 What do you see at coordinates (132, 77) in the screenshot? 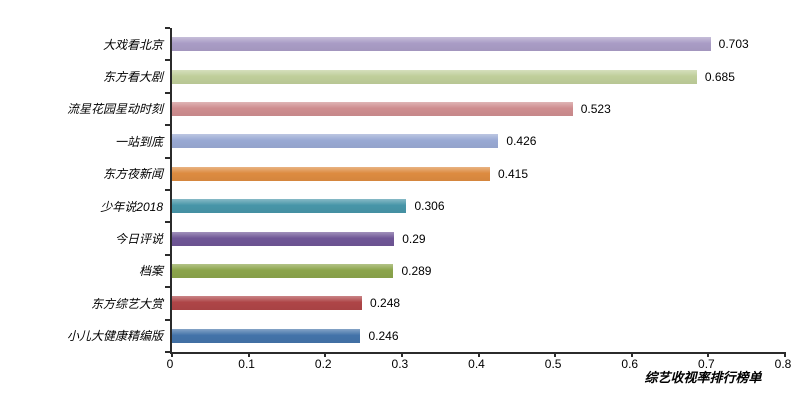
I see `category-label: 东方看大剧` at bounding box center [132, 77].